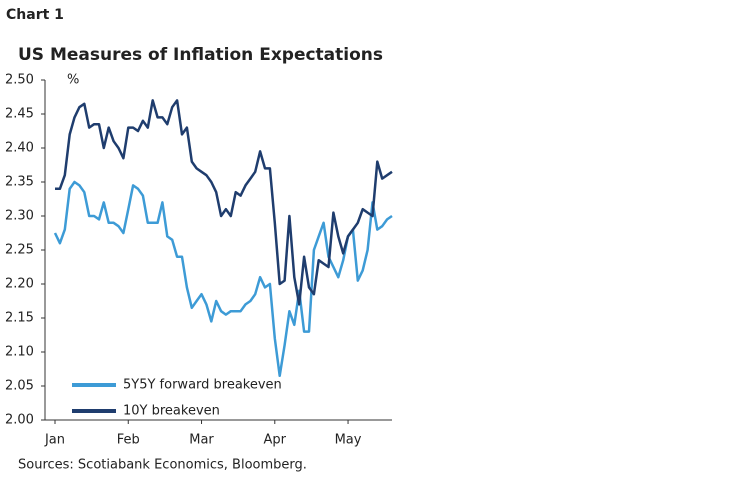  I want to click on y-tick-label: 2.40, so click(19, 148).